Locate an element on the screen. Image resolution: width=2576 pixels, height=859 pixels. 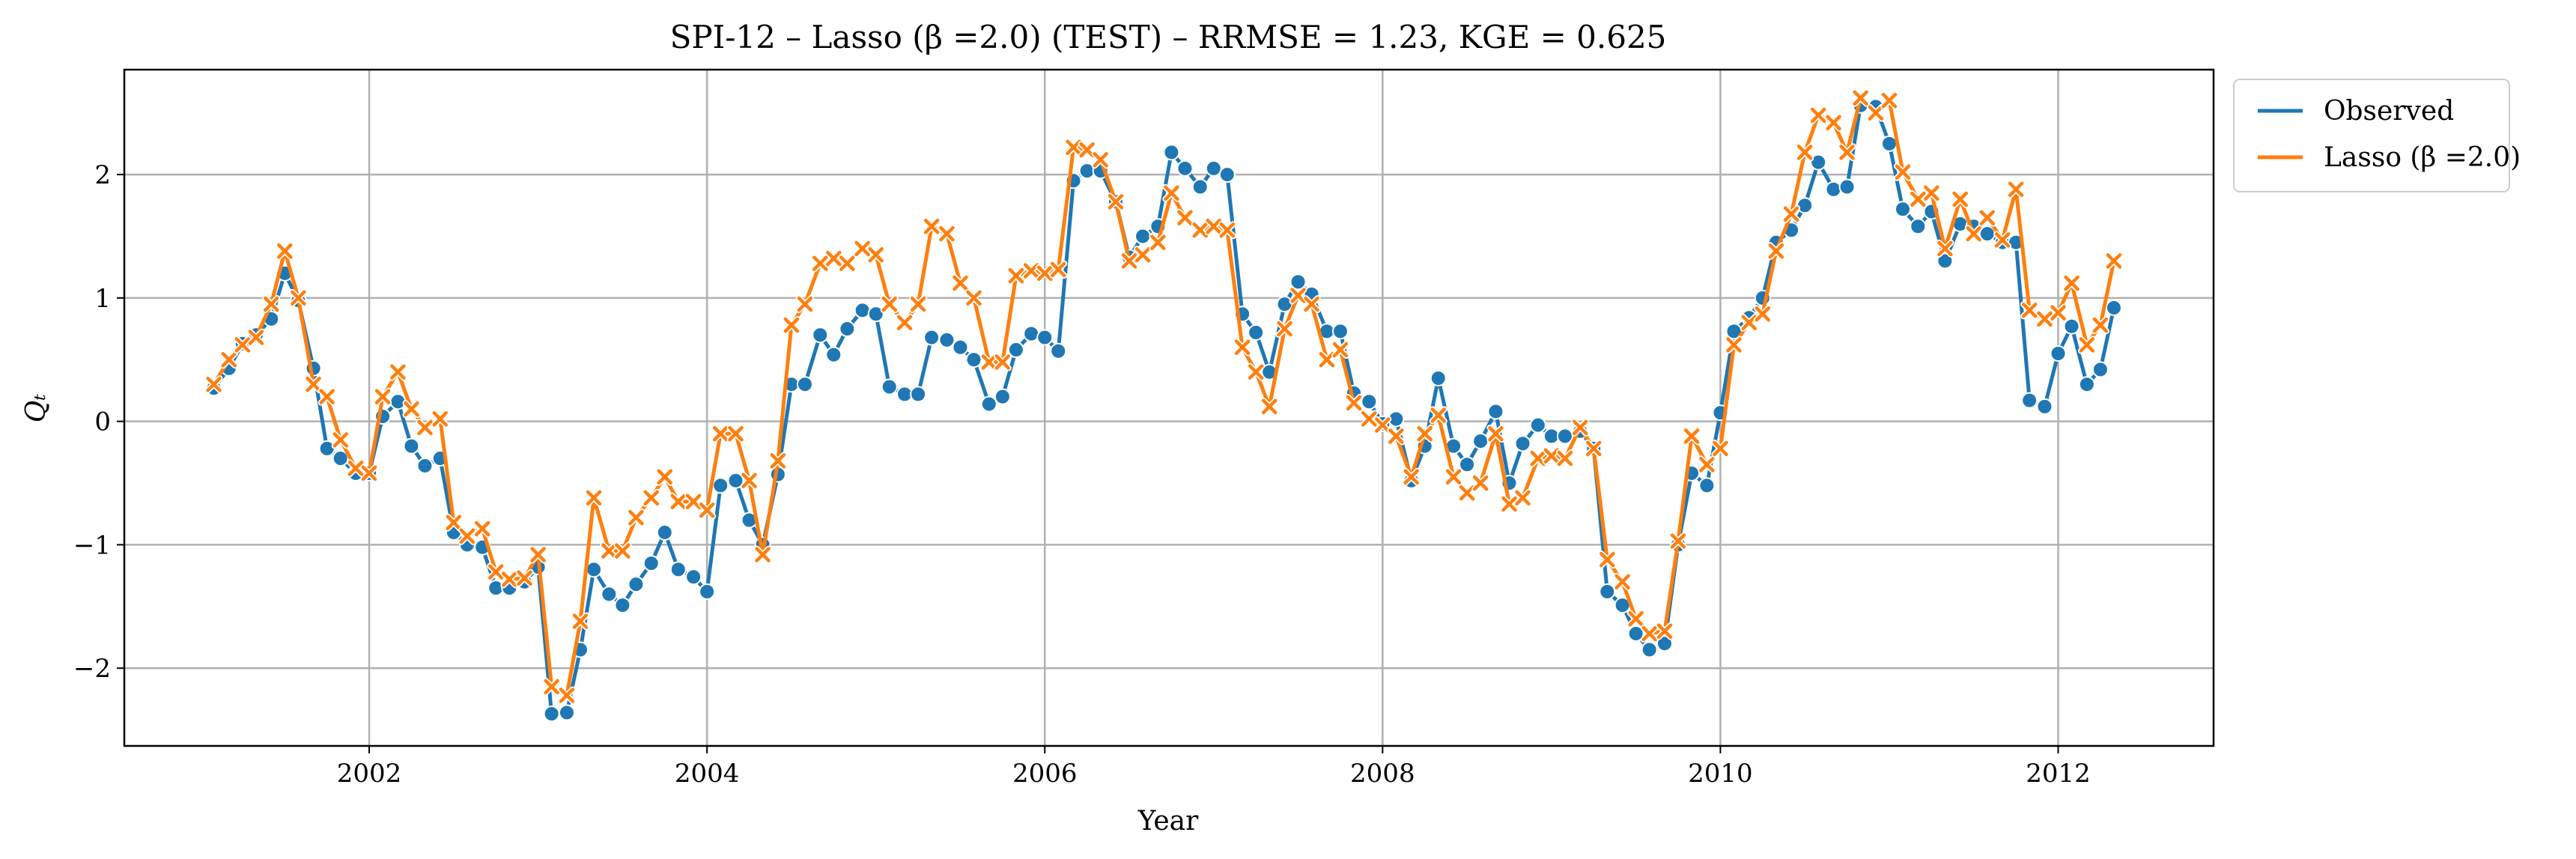
legend-label-observed: Observed is located at coordinates (2389, 111).